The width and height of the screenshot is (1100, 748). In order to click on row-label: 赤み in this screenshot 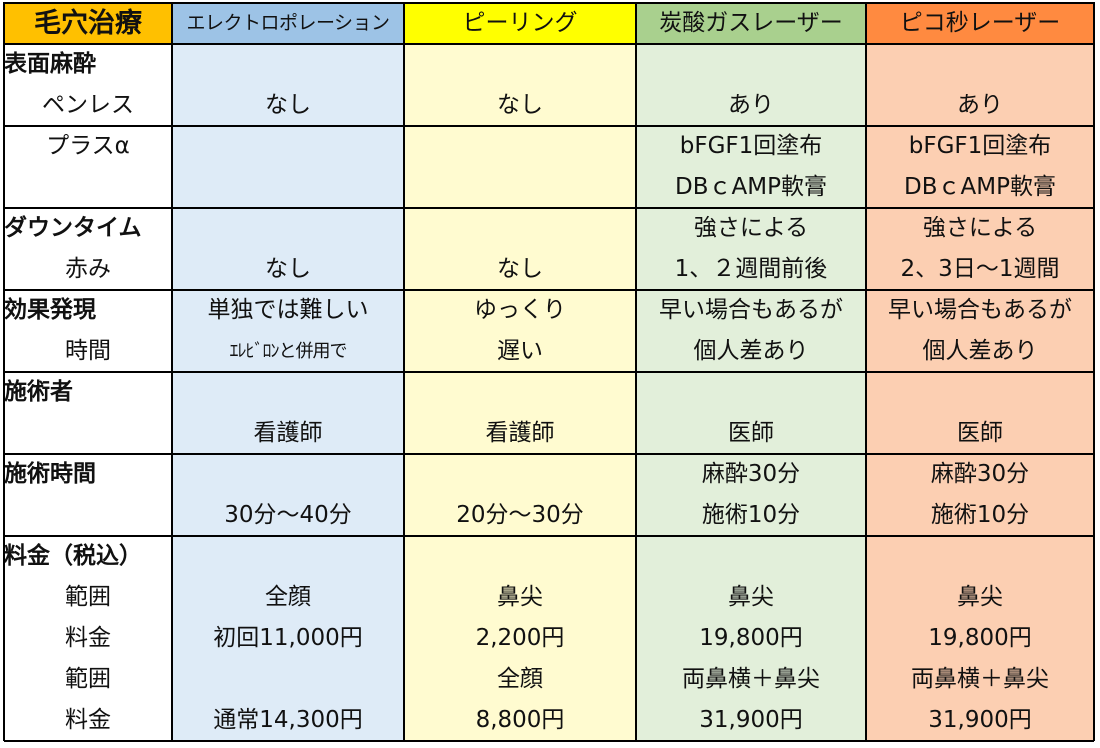, I will do `click(88, 269)`.